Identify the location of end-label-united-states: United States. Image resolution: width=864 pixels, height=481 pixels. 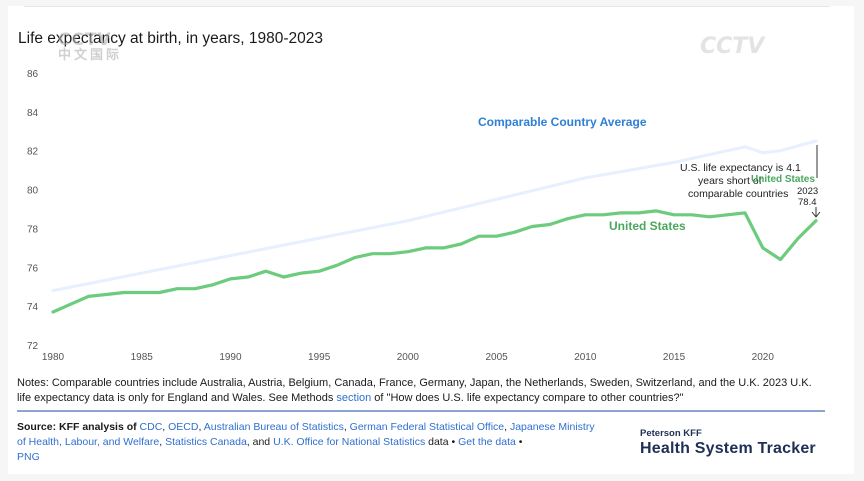
(783, 179).